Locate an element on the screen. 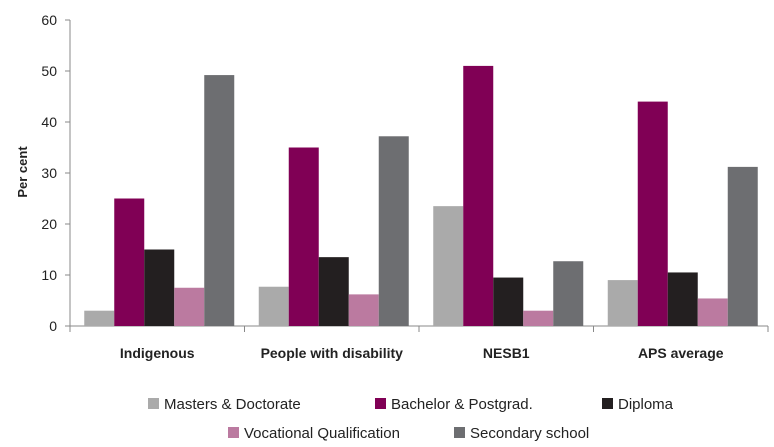  bar-bachelor-postgrad--1 is located at coordinates (303, 236).